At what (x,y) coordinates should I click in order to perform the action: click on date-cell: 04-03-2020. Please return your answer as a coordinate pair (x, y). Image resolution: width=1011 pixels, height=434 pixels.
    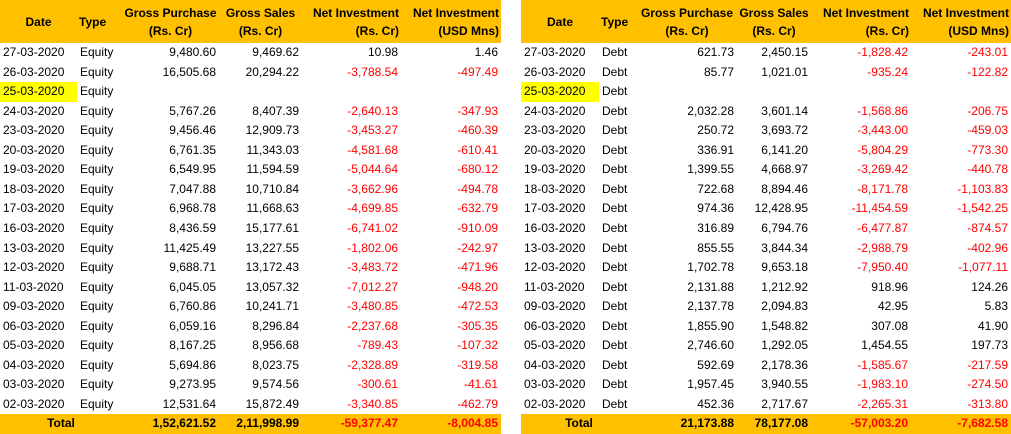
    Looking at the image, I should click on (555, 364).